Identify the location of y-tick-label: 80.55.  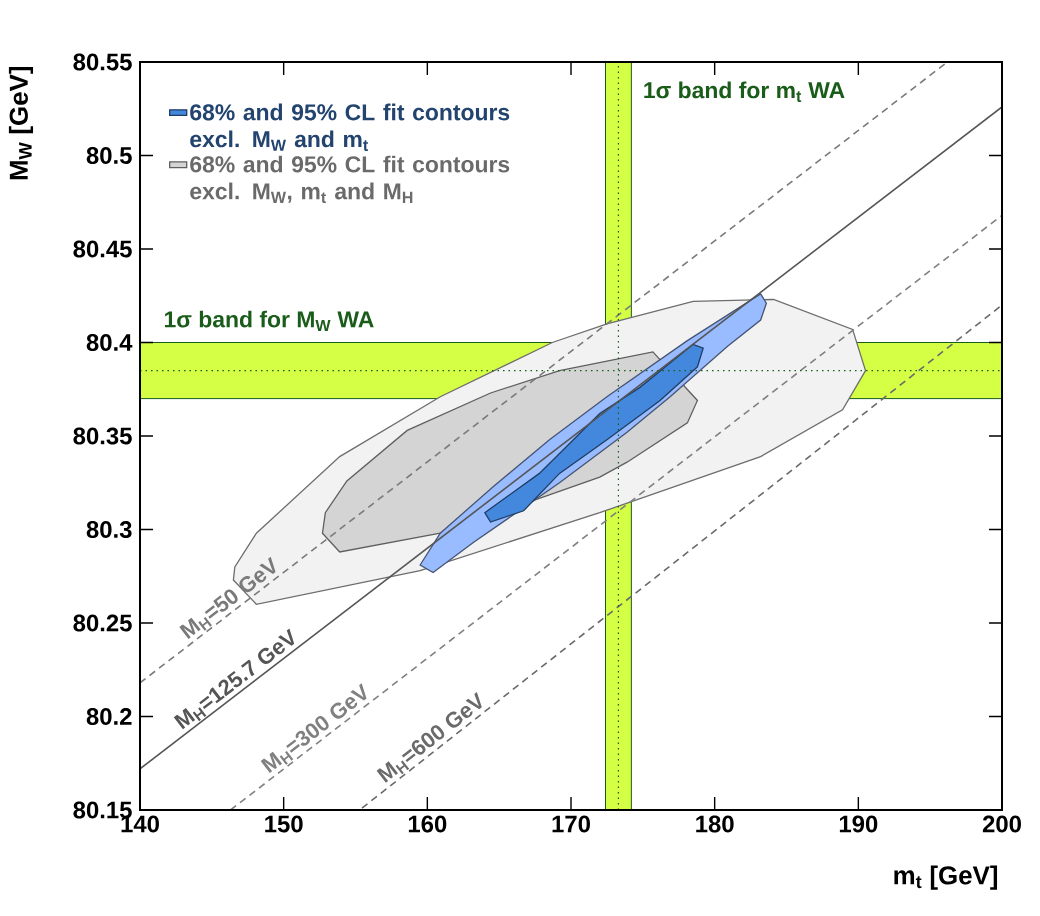
(102, 62).